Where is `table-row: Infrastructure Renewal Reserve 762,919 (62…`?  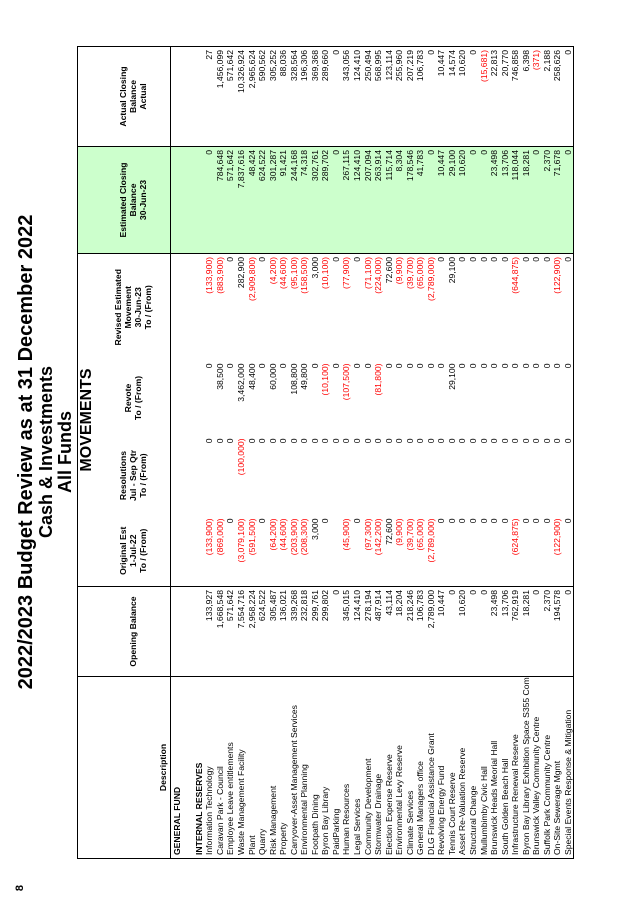 table-row: Infrastructure Renewal Reserve 762,919 (62… is located at coordinates (515, 452).